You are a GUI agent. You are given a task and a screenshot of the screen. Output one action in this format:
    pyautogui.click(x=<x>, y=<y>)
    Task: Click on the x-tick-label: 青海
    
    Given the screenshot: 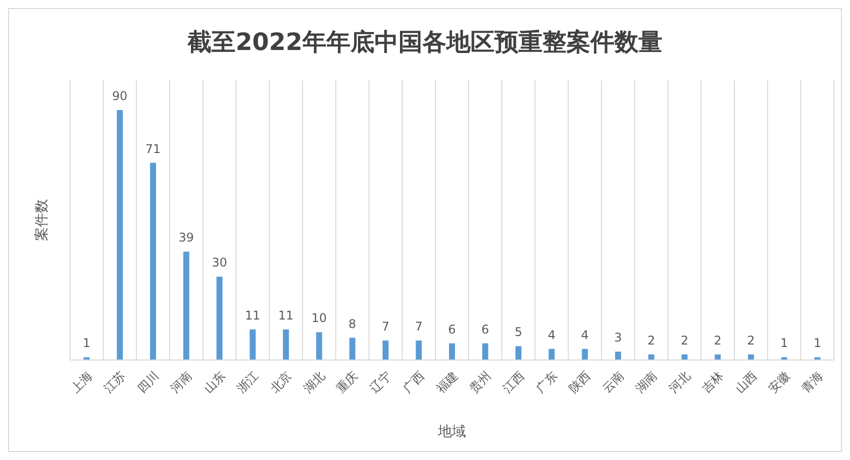 What is the action you would take?
    pyautogui.click(x=812, y=382)
    